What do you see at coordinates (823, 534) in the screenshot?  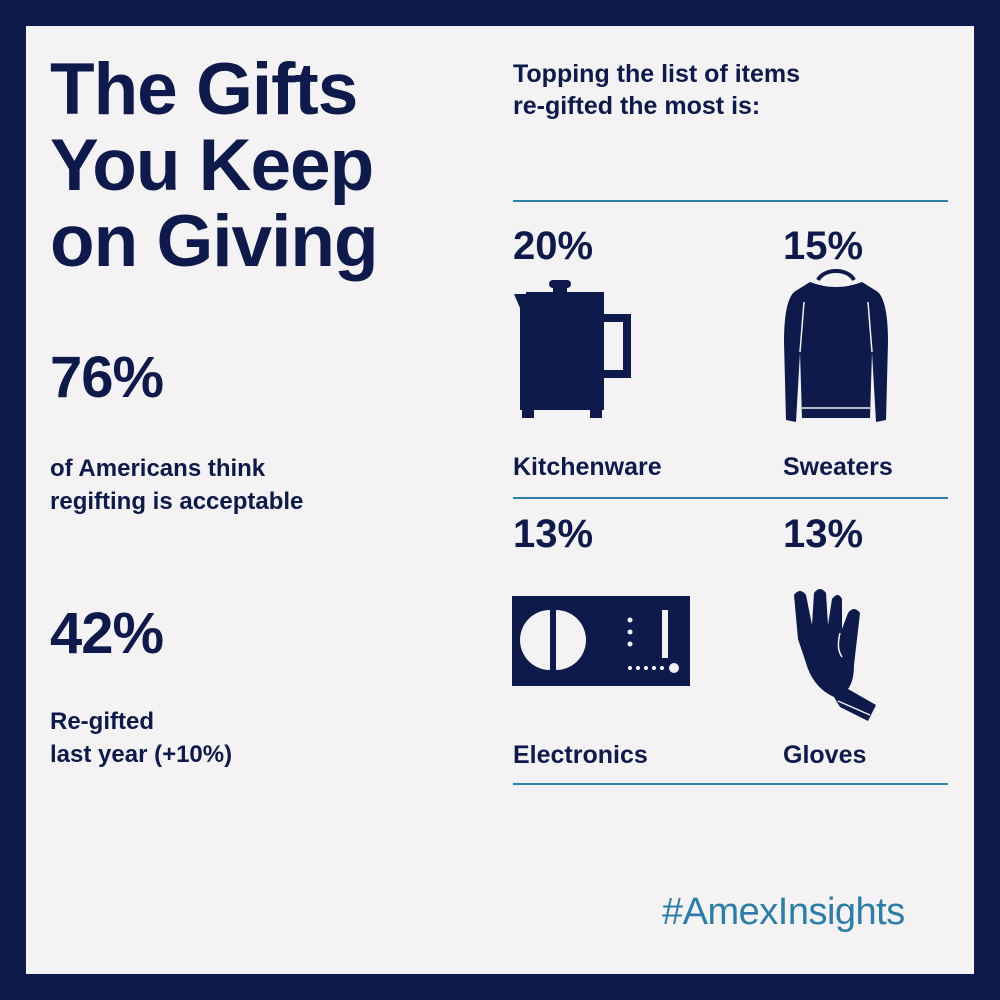 I see `item-percent-gloves: 13%` at bounding box center [823, 534].